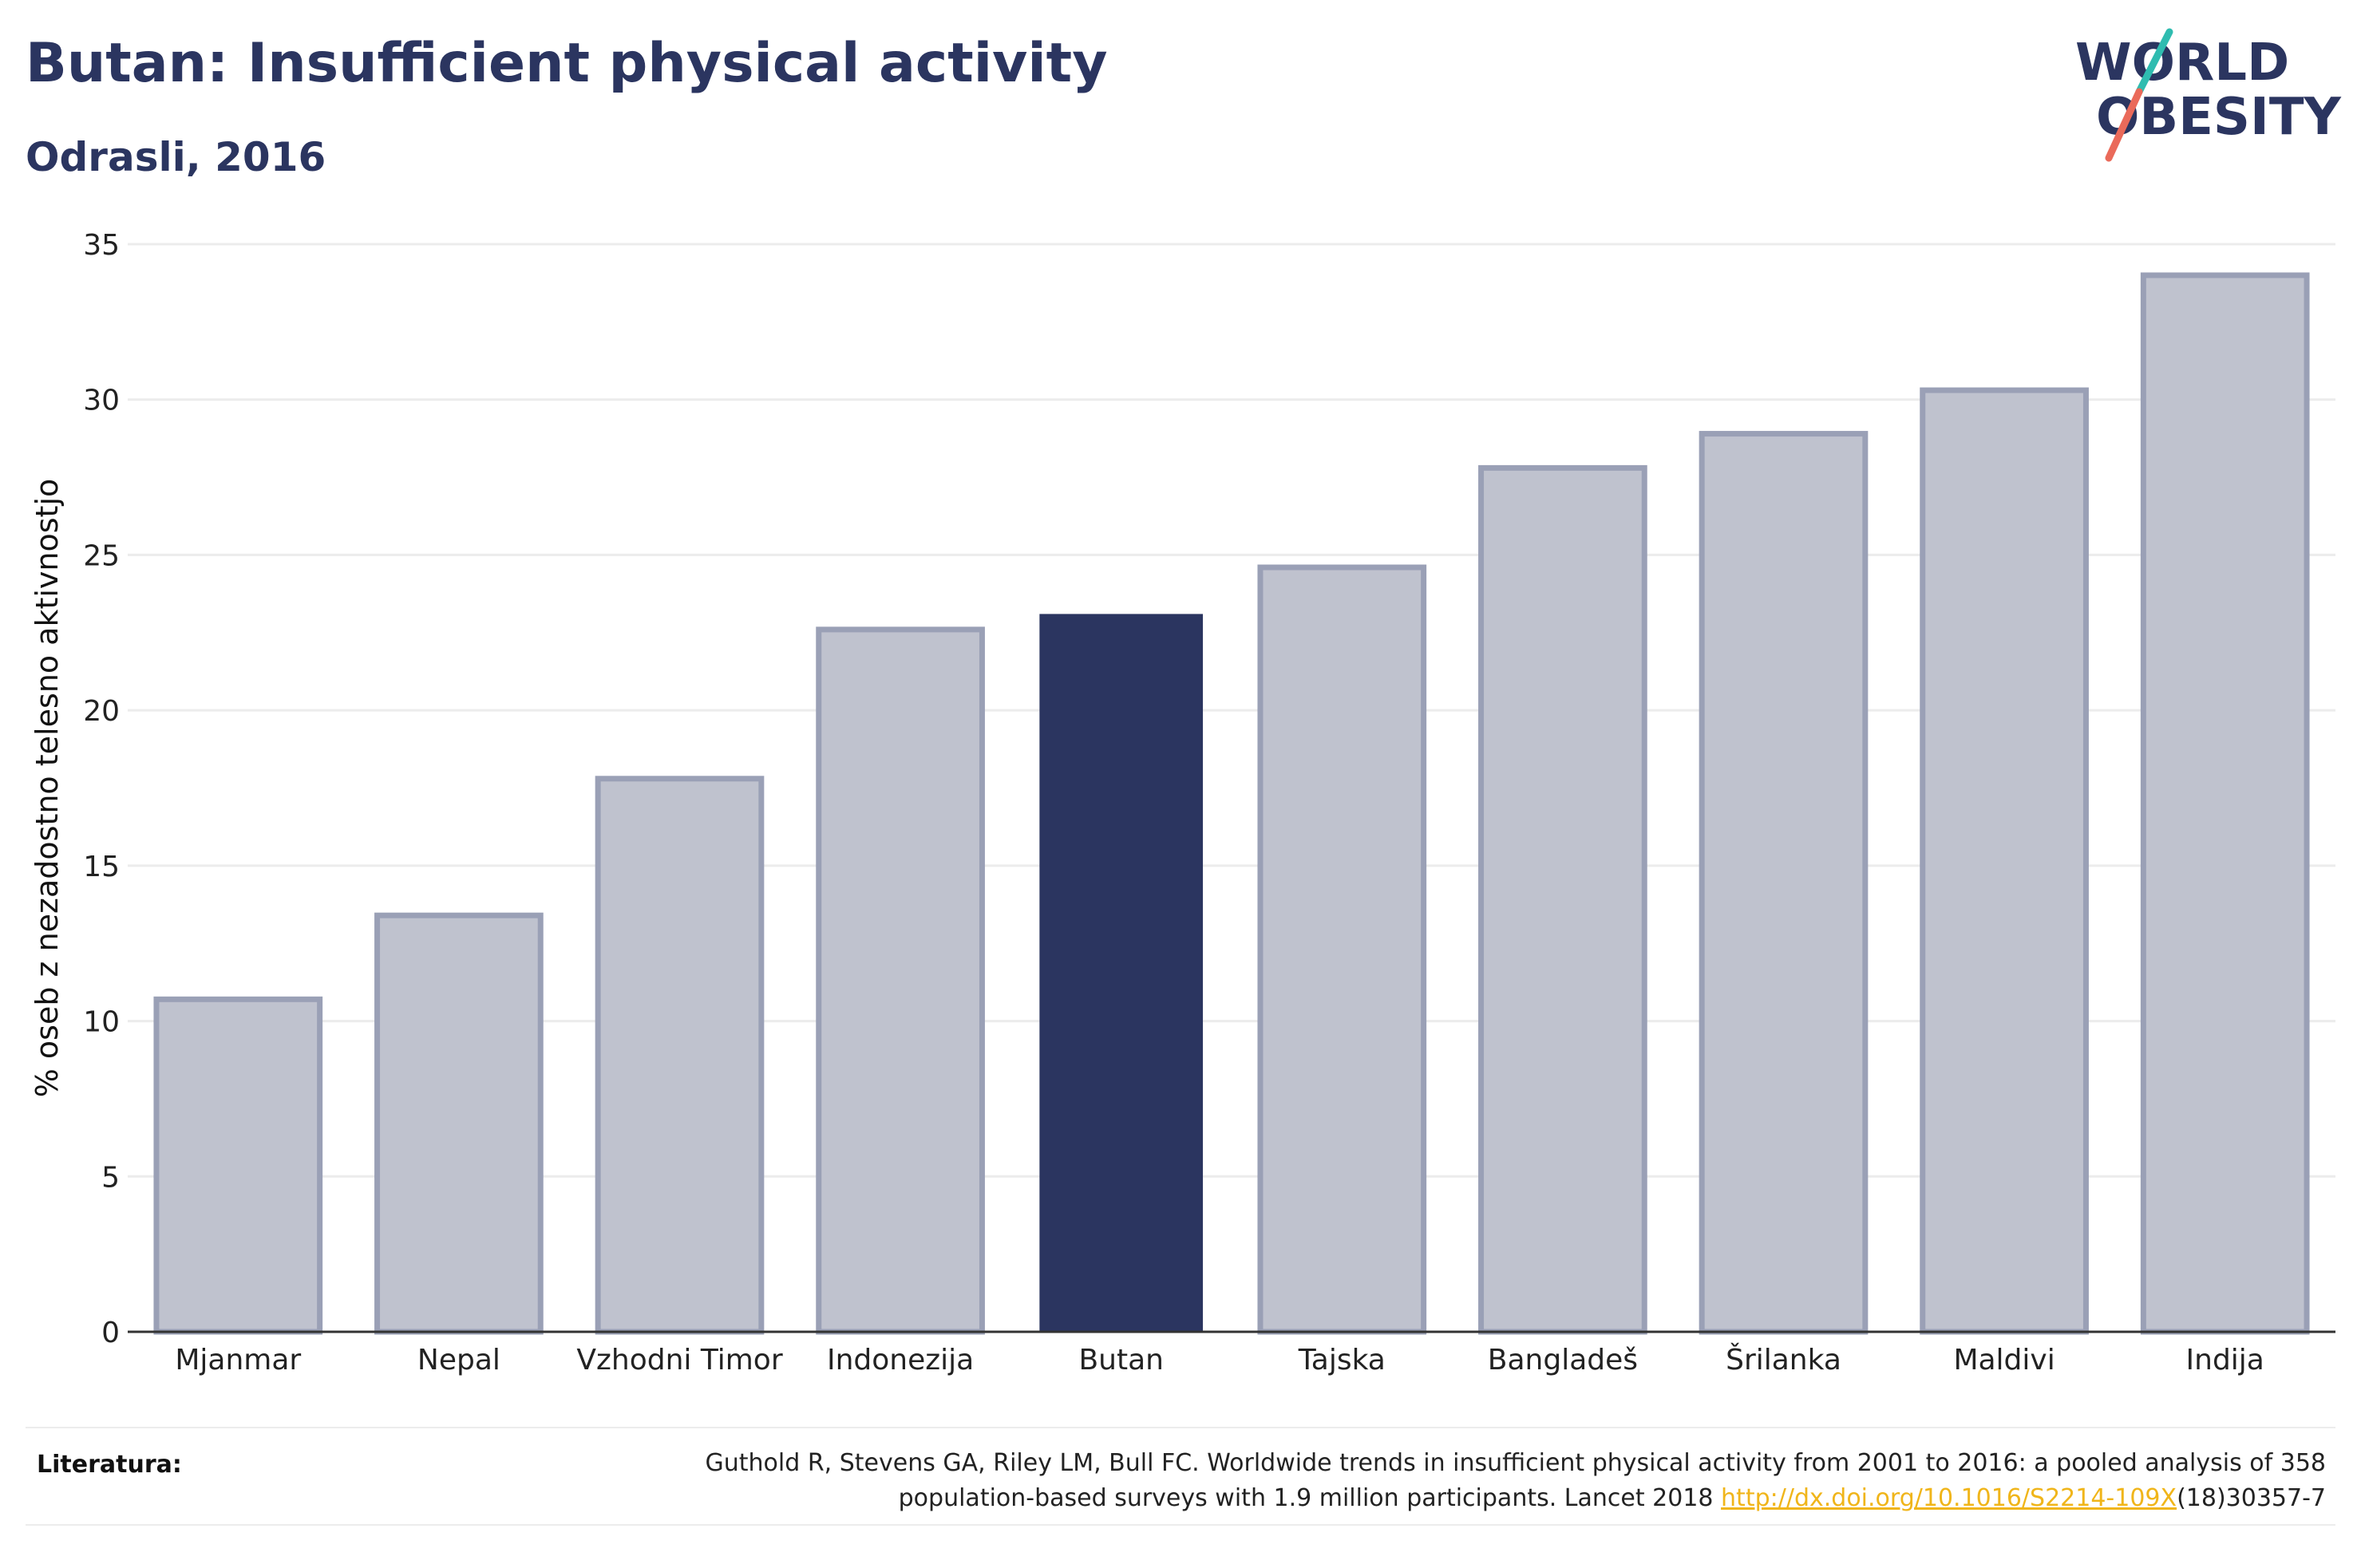 This screenshot has height=1568, width=2361. Describe the element at coordinates (1180, 1525) in the screenshot. I see `footer-divider-bottom` at that location.